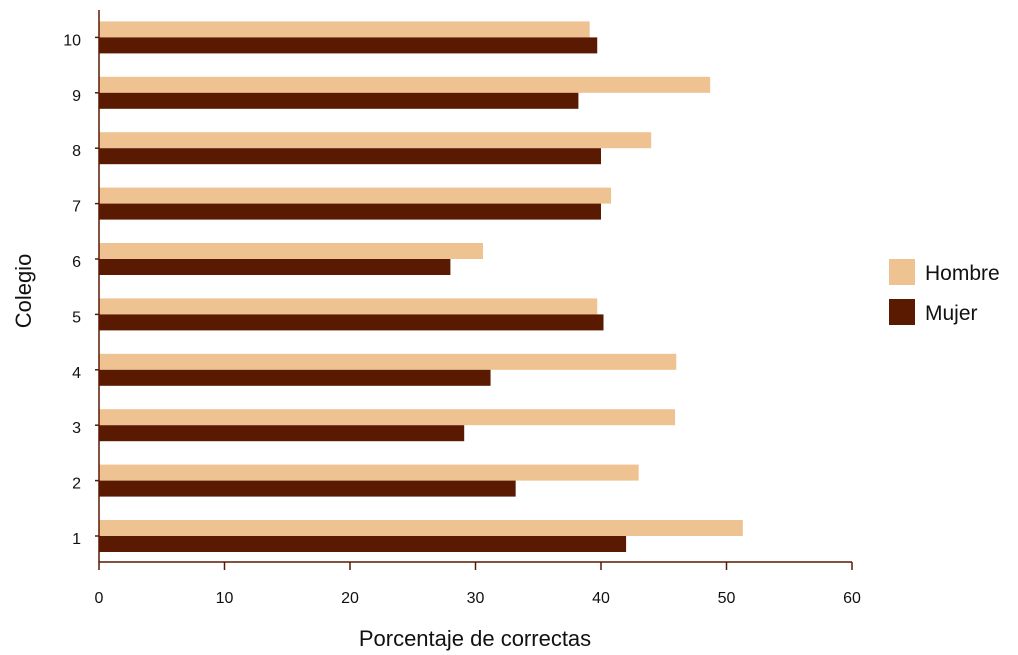 Image resolution: width=1018 pixels, height=655 pixels. Describe the element at coordinates (902, 272) in the screenshot. I see `legend-swatch-hombre` at that location.